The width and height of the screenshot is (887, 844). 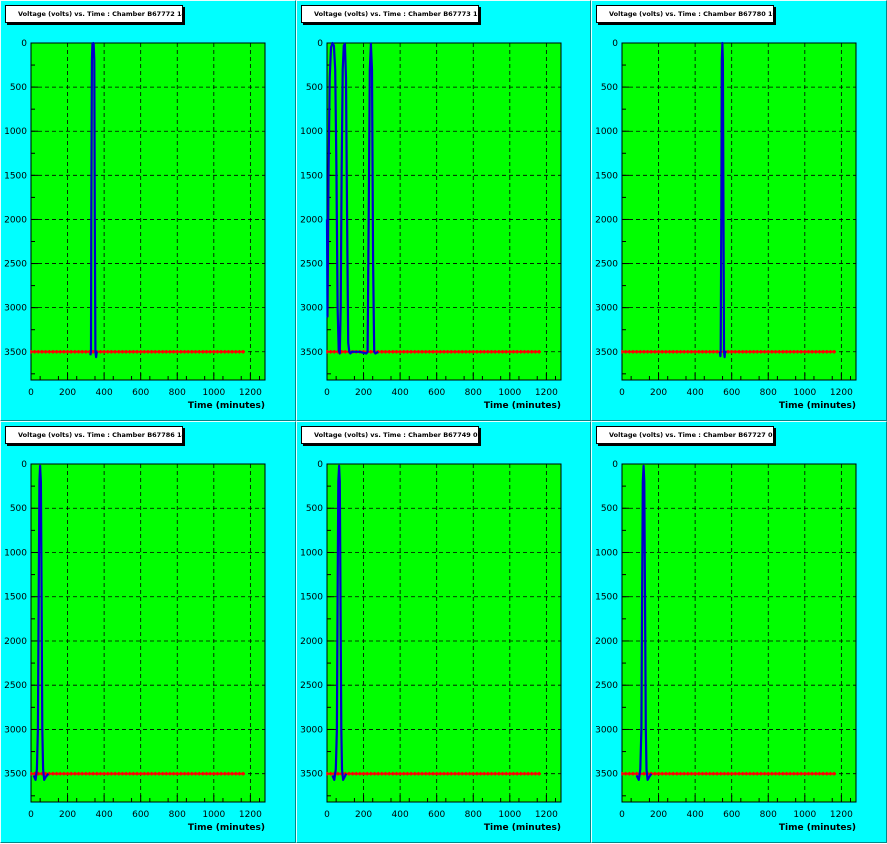 What do you see at coordinates (311, 730) in the screenshot?
I see `y-tick-label: 3000` at bounding box center [311, 730].